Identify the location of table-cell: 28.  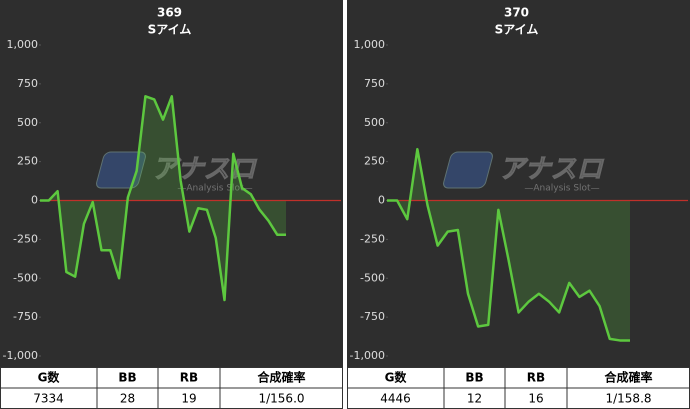
(127, 399).